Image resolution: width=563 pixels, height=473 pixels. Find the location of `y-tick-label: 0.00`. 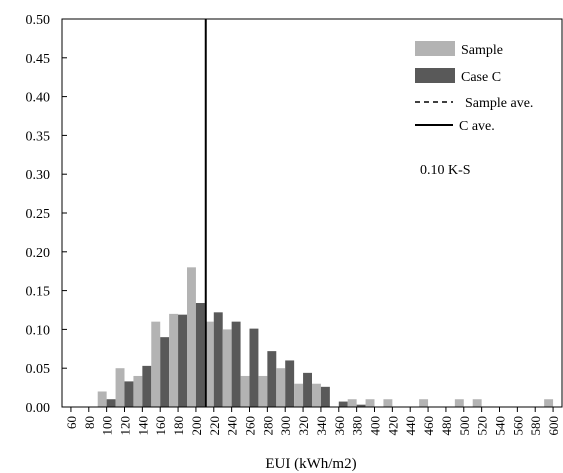

y-tick-label: 0.00 is located at coordinates (38, 408).